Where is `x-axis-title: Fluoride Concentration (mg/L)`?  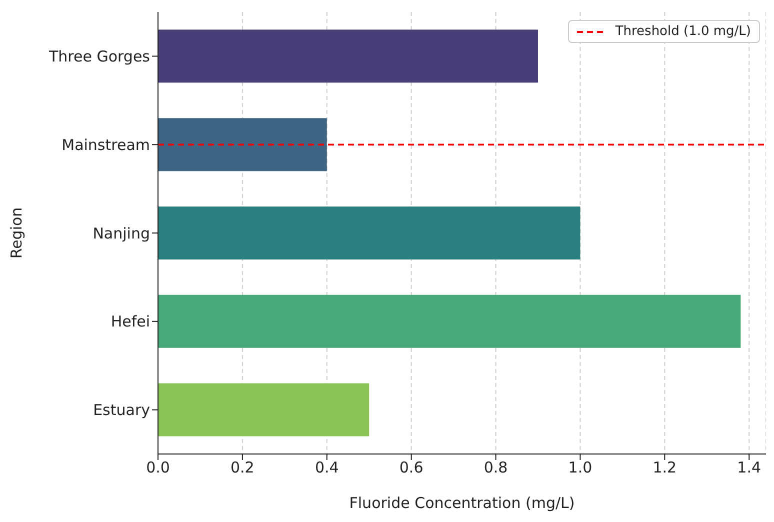
x-axis-title: Fluoride Concentration (mg/L) is located at coordinates (462, 503).